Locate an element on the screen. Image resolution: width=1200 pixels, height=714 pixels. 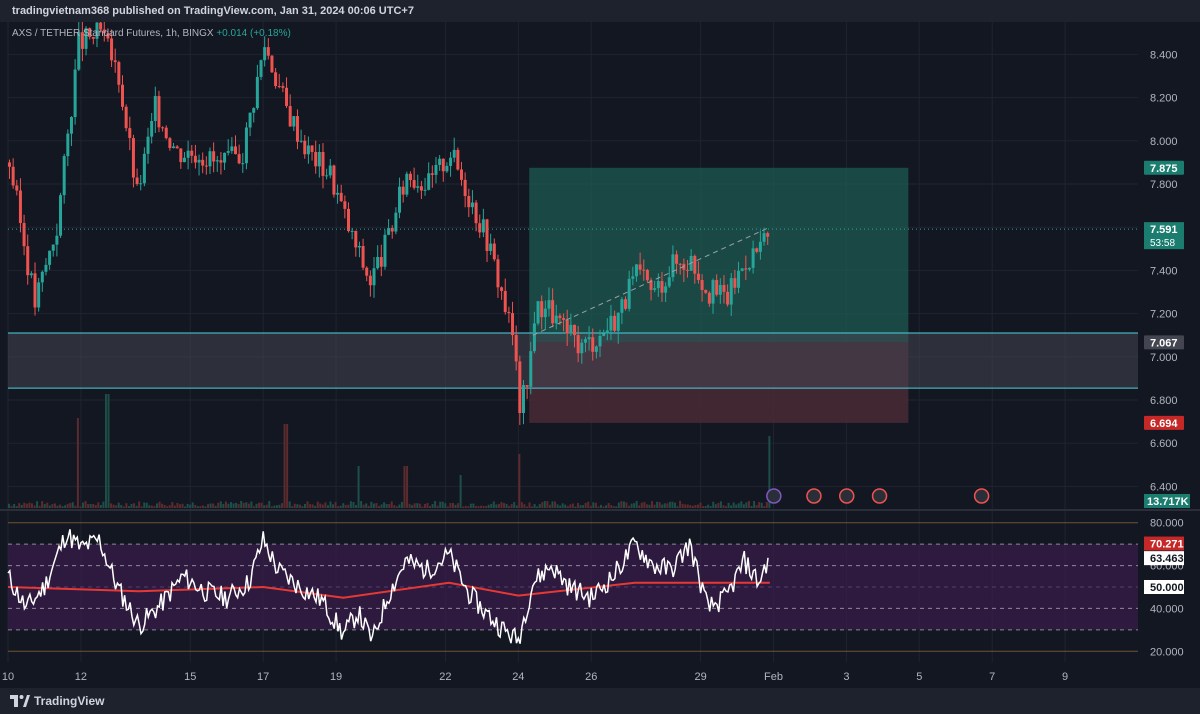
tradingview-logo-icon is located at coordinates (20, 701).